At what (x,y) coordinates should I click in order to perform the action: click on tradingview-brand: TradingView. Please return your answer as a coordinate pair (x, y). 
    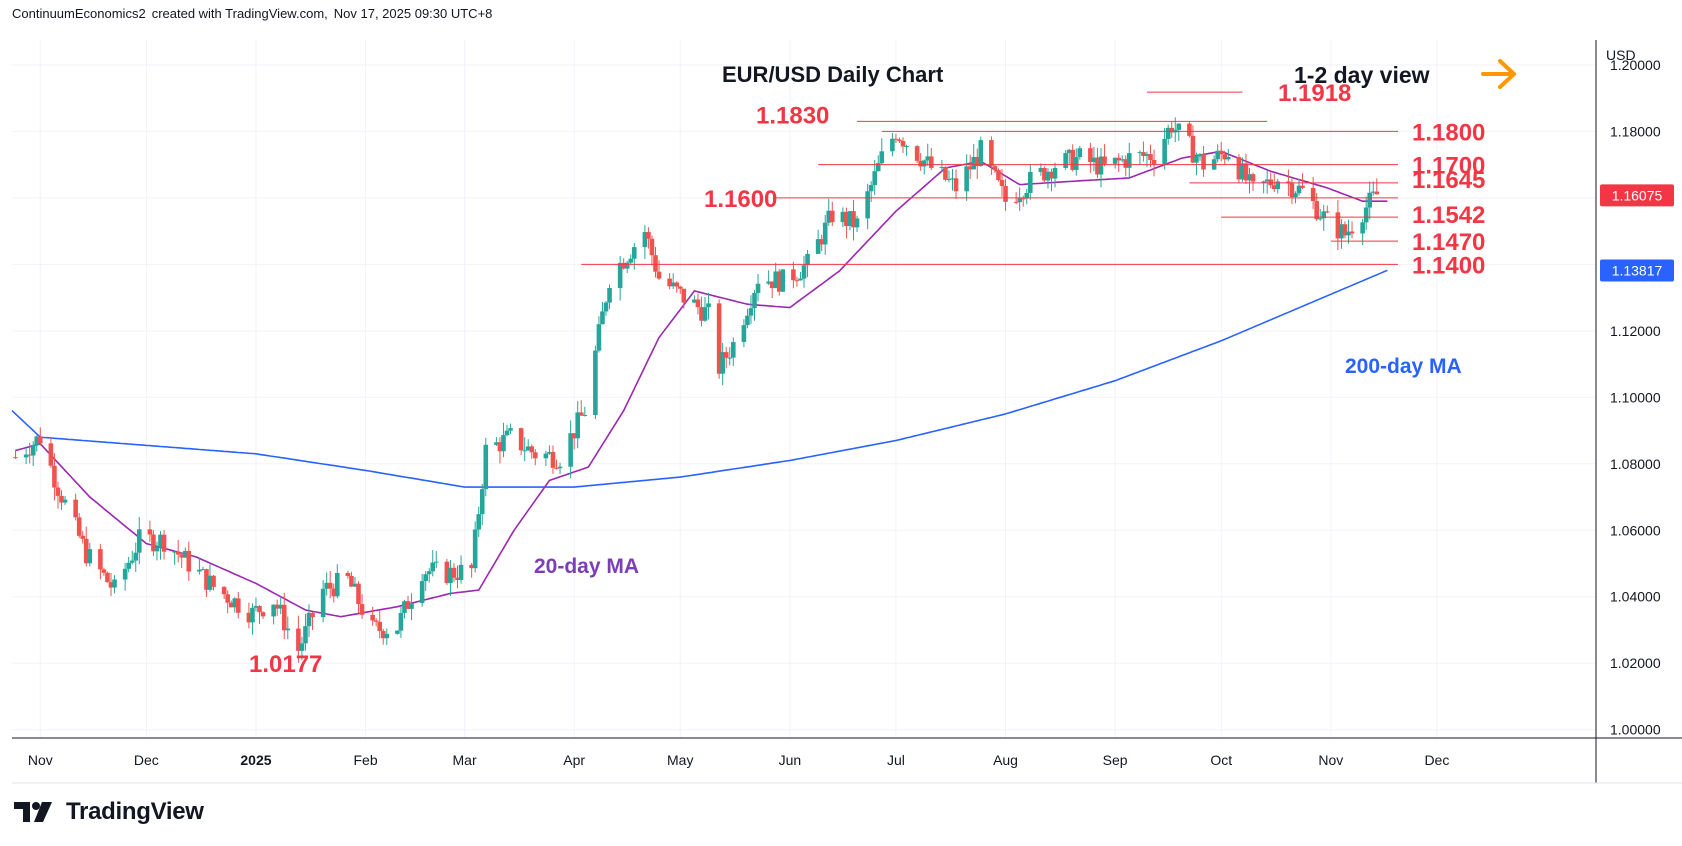
    Looking at the image, I should click on (109, 812).